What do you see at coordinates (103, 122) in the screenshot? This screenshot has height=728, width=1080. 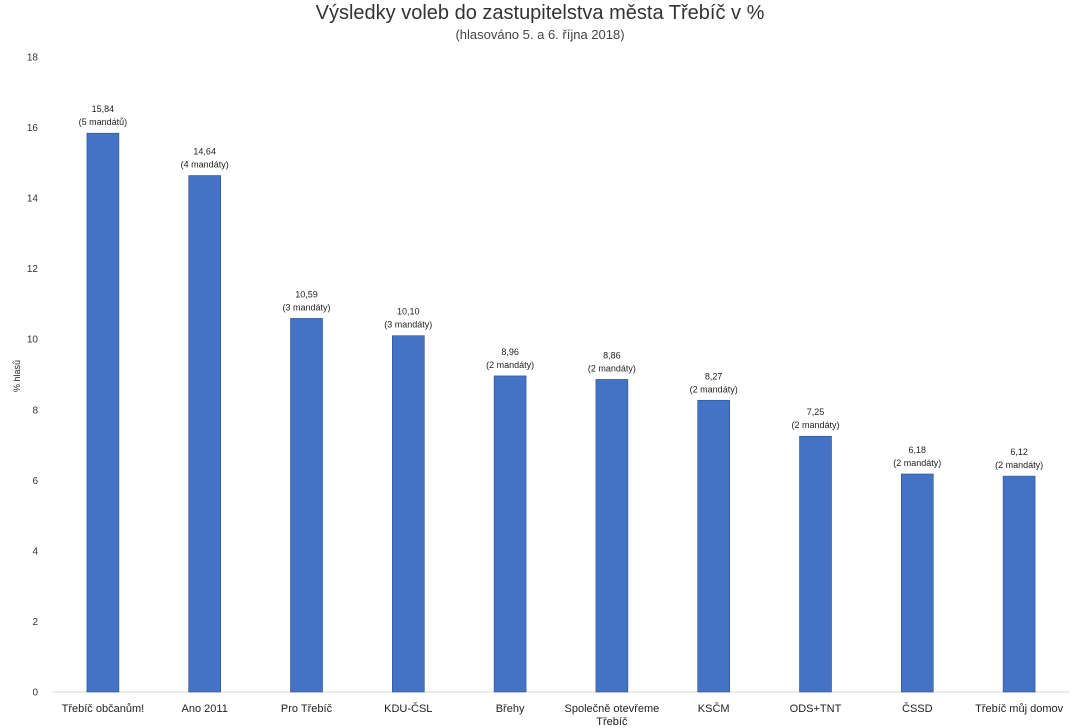 I see `data-label-seats: (5 mandátů)` at bounding box center [103, 122].